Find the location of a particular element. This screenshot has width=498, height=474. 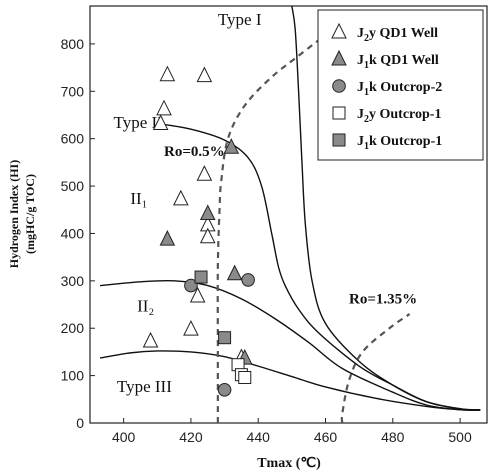

annotation-label: II₁ is located at coordinates (138, 198).